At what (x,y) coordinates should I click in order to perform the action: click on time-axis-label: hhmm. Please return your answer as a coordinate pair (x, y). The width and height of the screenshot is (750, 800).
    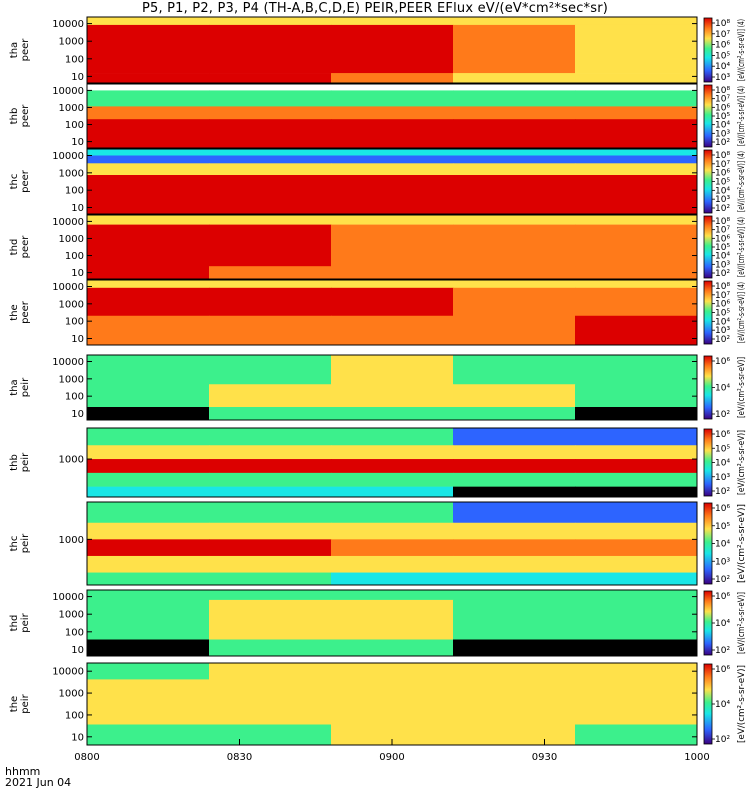
    Looking at the image, I should click on (23, 771).